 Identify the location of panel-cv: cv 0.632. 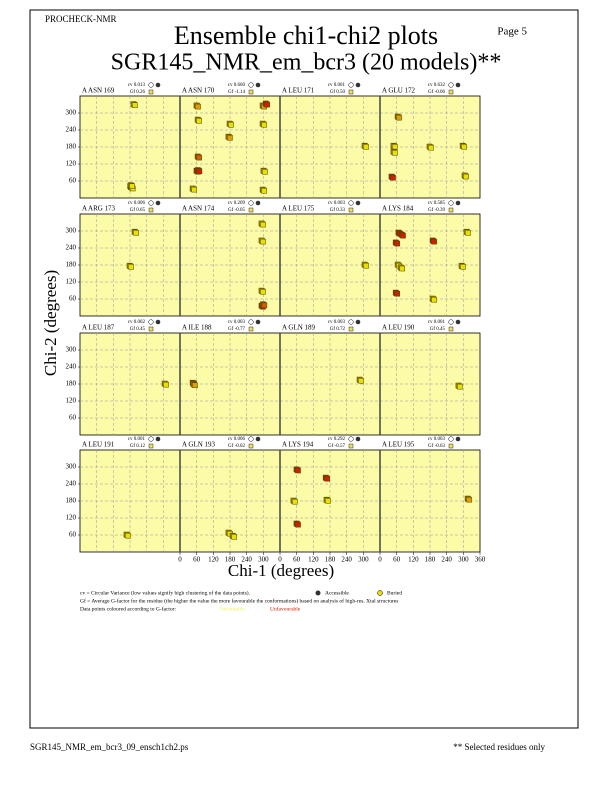
(437, 85).